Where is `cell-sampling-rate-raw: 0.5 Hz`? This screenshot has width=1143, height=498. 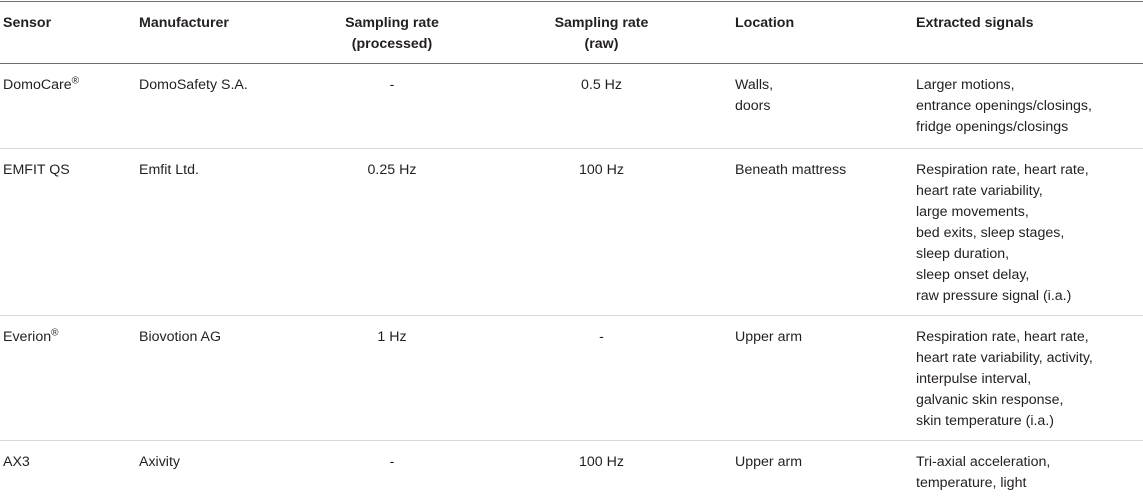
cell-sampling-rate-raw: 0.5 Hz is located at coordinates (601, 106).